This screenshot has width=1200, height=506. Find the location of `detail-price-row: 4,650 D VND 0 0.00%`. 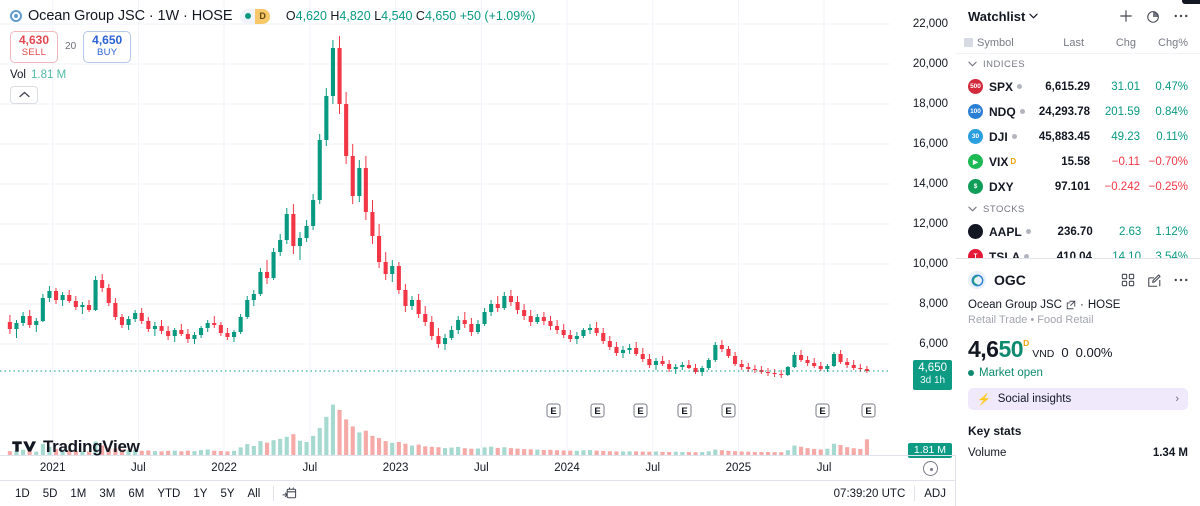

detail-price-row: 4,650 D VND 0 0.00% is located at coordinates (1078, 349).